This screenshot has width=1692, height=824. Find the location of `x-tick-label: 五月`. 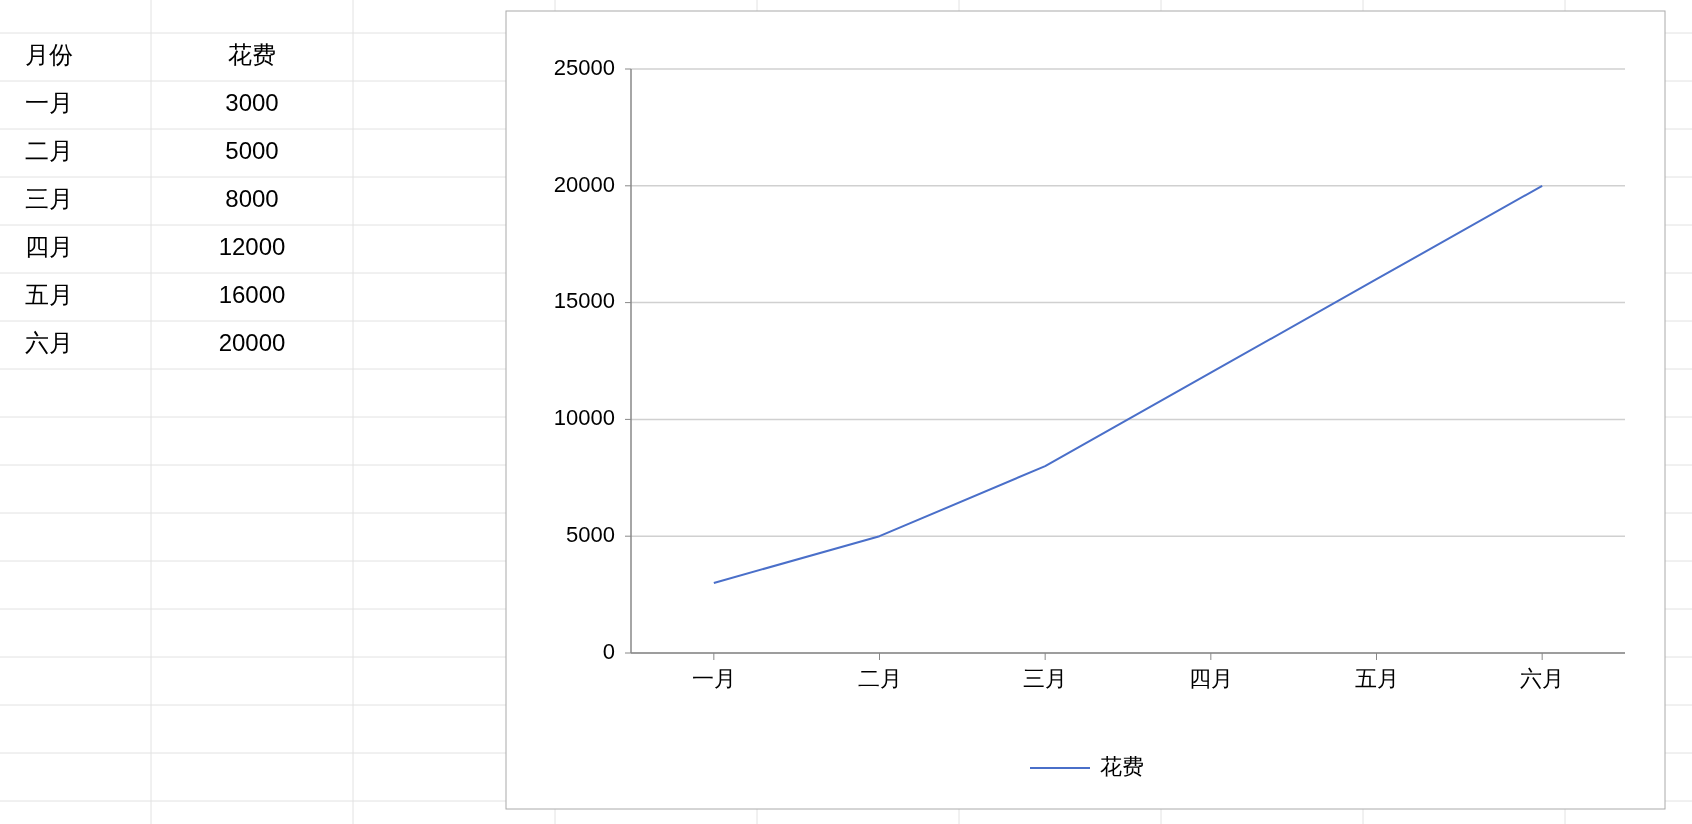

x-tick-label: 五月 is located at coordinates (1376, 678).